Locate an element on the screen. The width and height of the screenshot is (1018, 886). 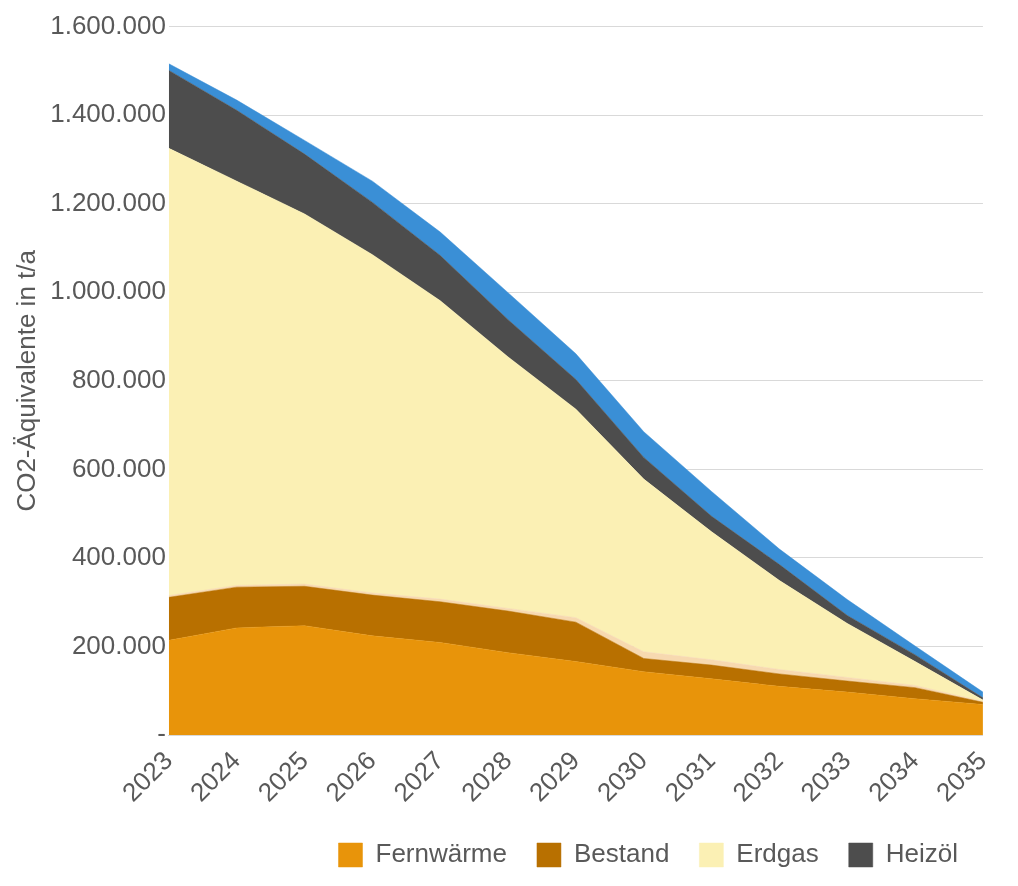
y-tick-label: 1.400.000 is located at coordinates (108, 113).